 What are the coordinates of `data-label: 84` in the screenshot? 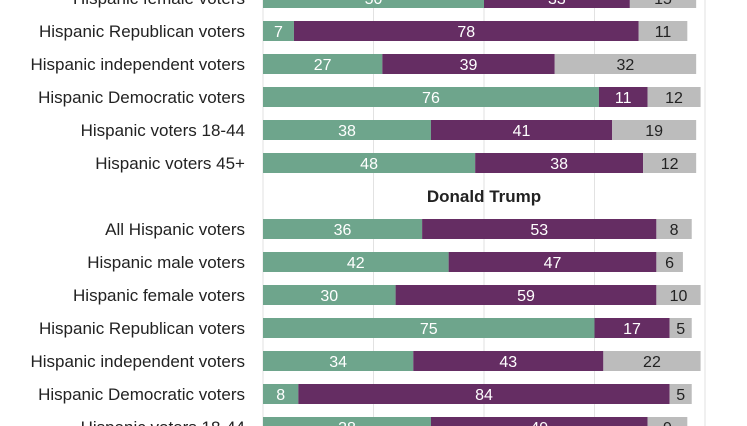 It's located at (484, 395).